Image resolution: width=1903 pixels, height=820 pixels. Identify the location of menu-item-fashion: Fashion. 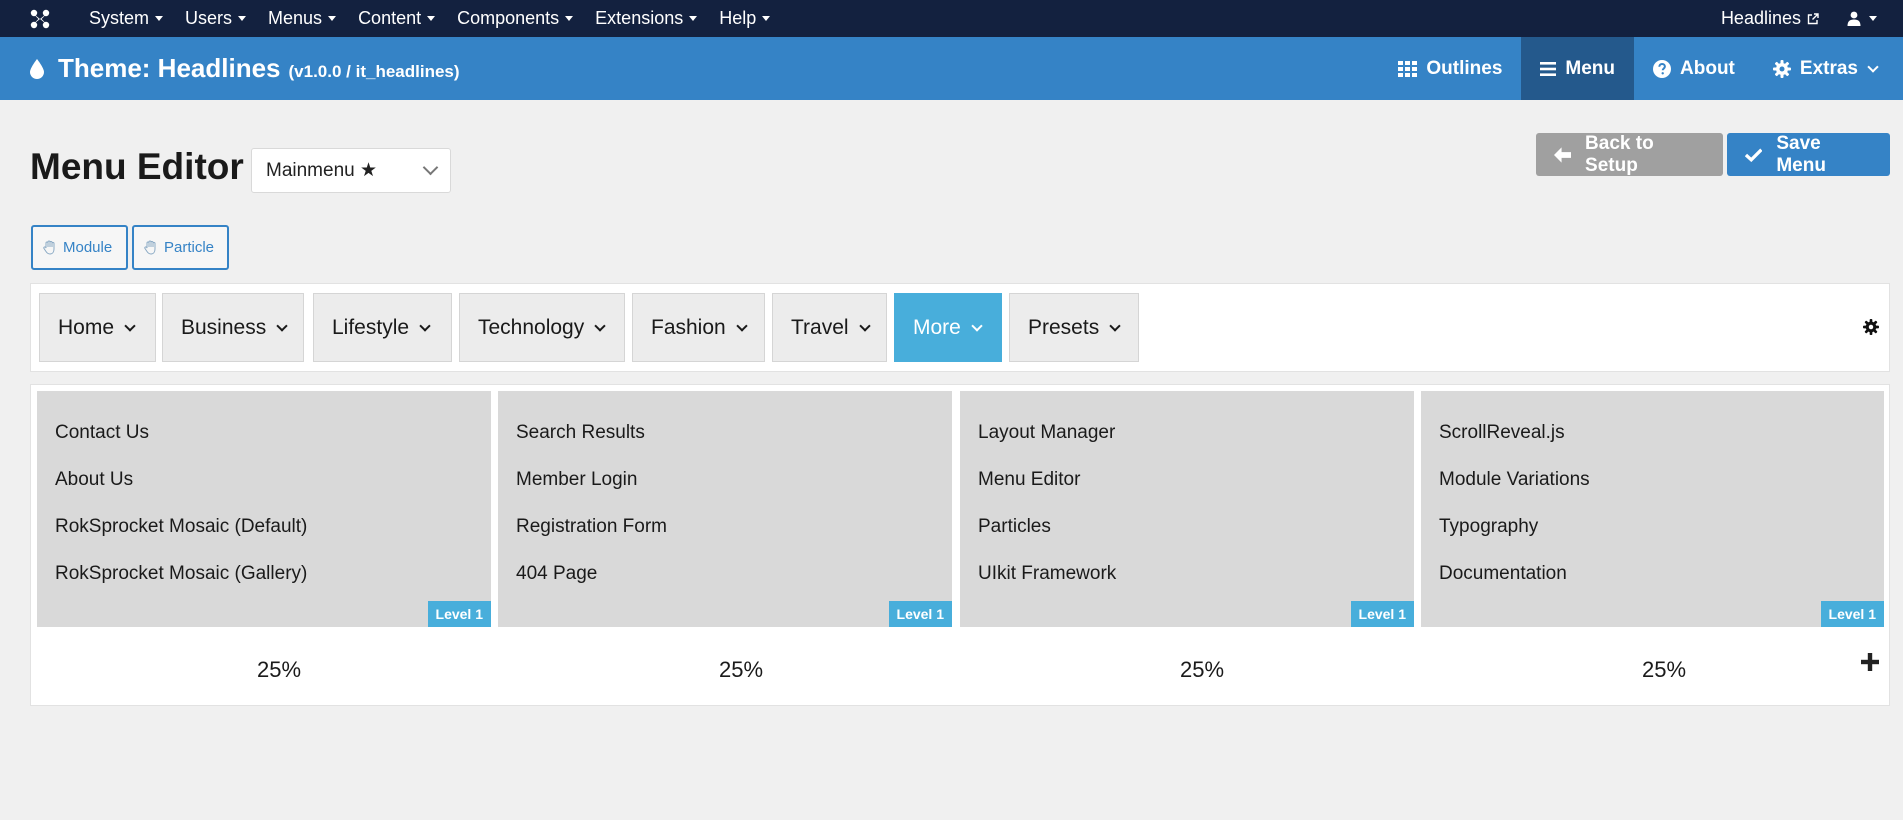
(698, 327).